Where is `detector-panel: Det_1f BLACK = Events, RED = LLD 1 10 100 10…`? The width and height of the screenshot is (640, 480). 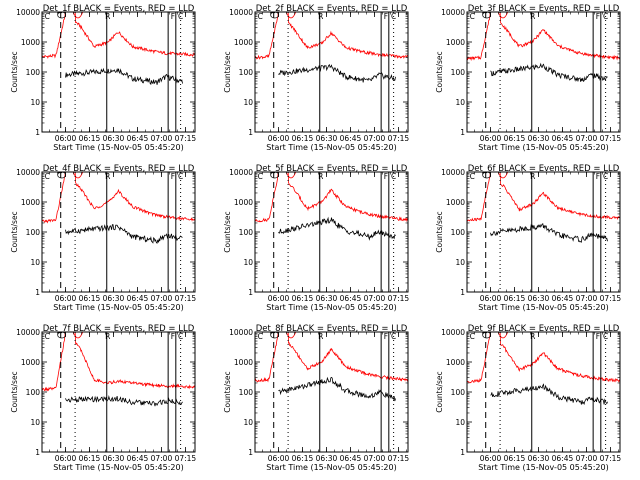 detector-panel: Det_1f BLACK = Events, RED = LLD 1 10 100 10… is located at coordinates (103, 78).